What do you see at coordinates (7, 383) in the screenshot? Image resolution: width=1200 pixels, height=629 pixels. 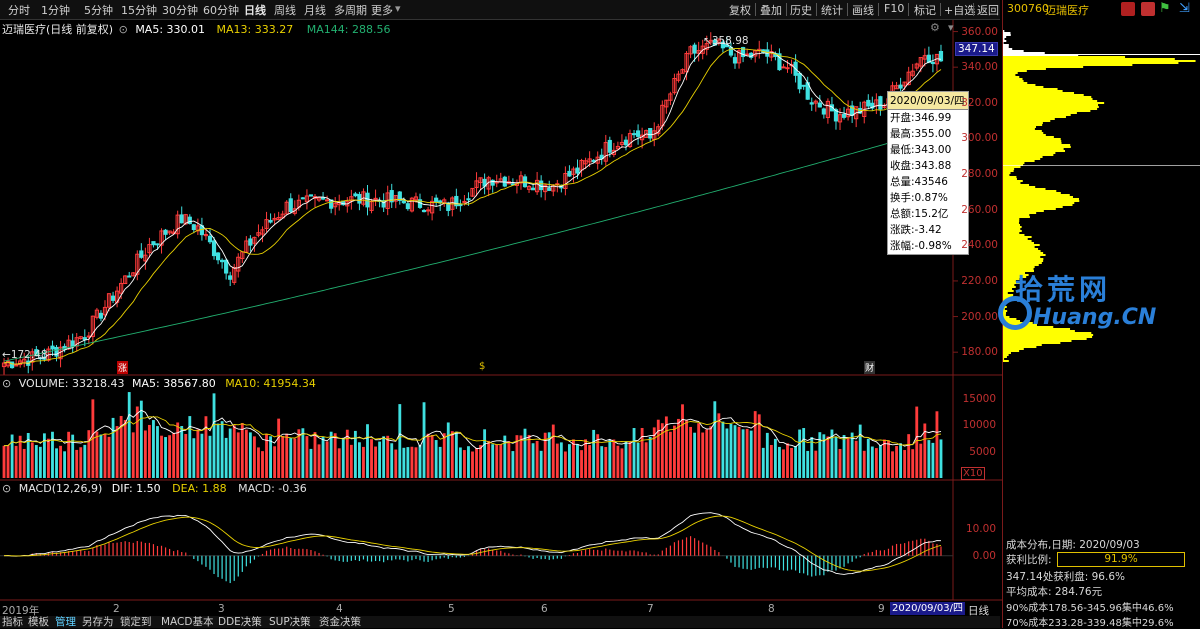 I see `volume-legend-icon: ⊙` at bounding box center [7, 383].